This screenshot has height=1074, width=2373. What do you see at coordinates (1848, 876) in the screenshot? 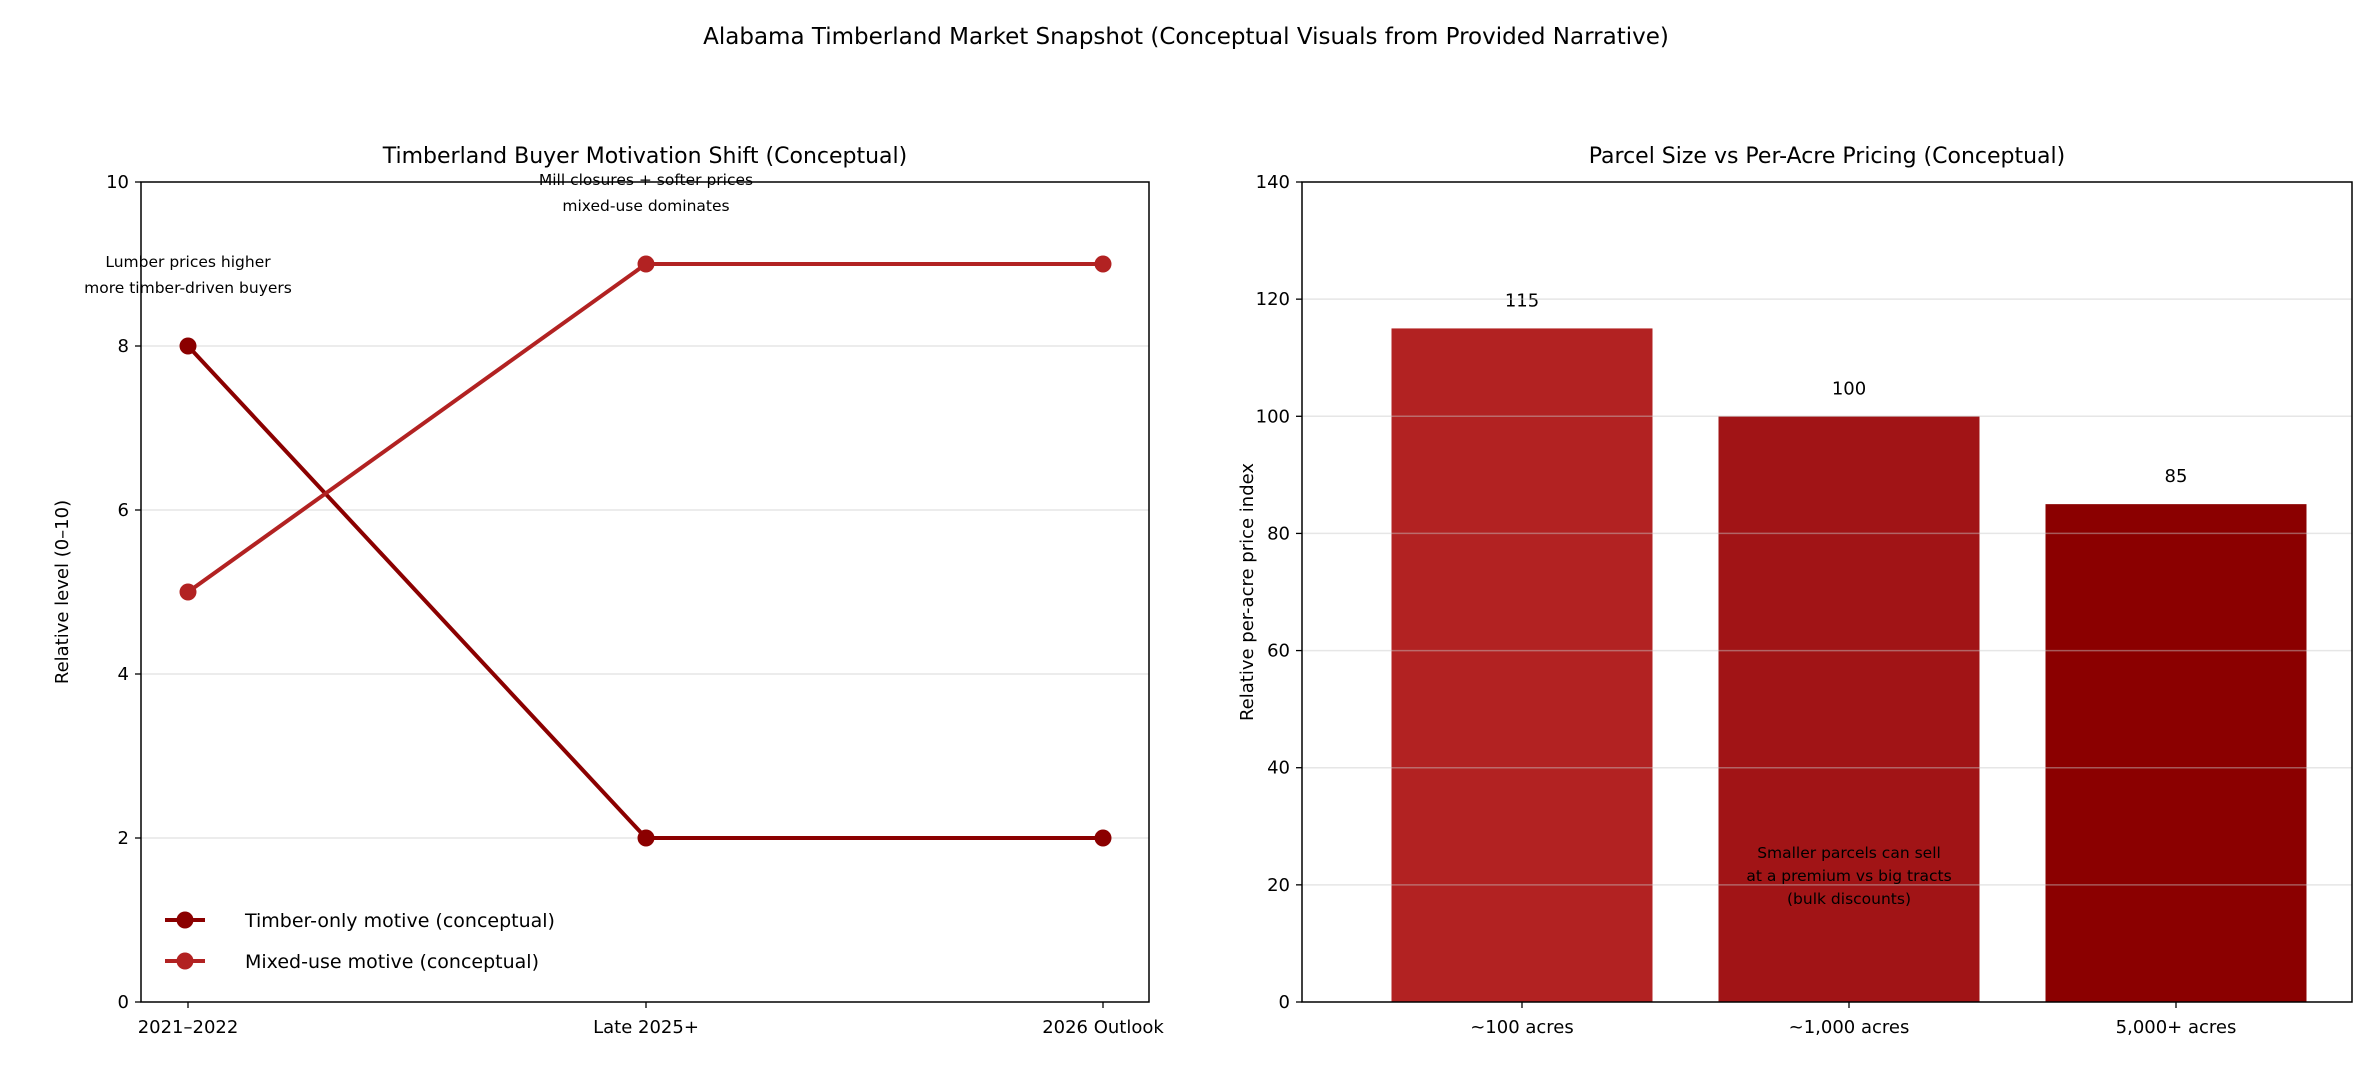
I see `annotation-text: at a premium vs big tracts` at bounding box center [1848, 876].